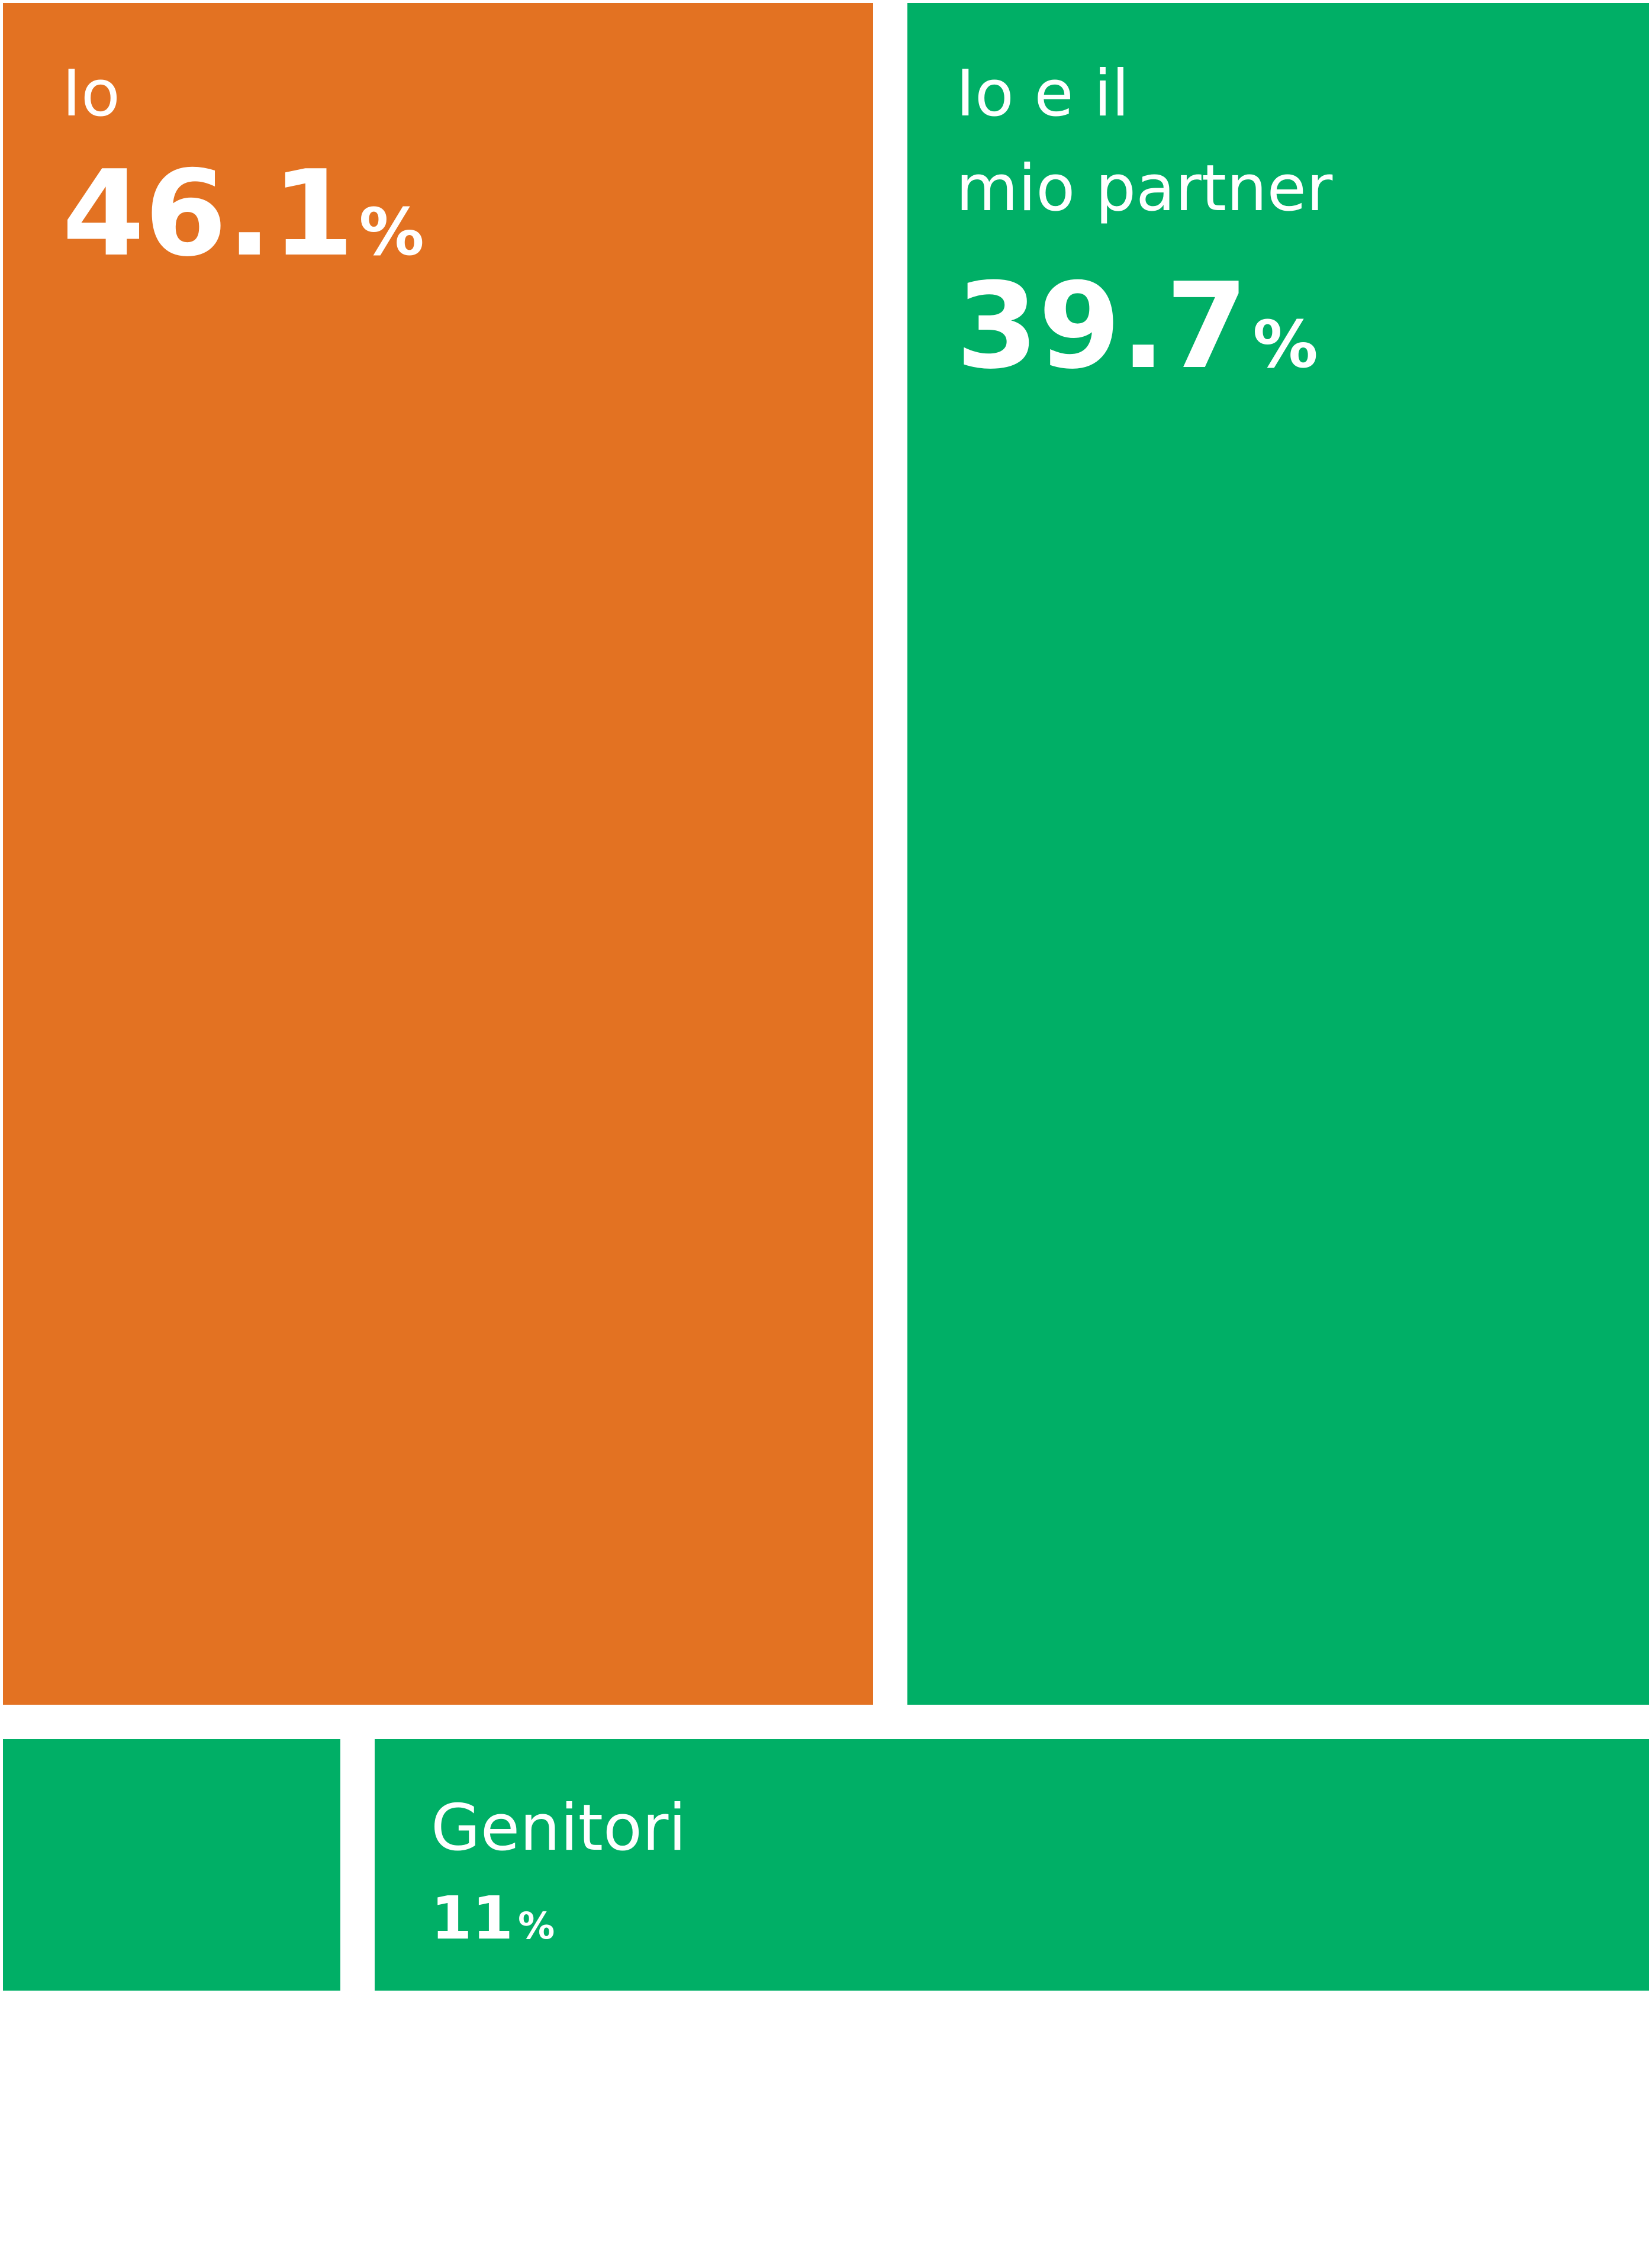 Image resolution: width=1652 pixels, height=2241 pixels. What do you see at coordinates (91, 94) in the screenshot?
I see `treemap-tile-label: Io` at bounding box center [91, 94].